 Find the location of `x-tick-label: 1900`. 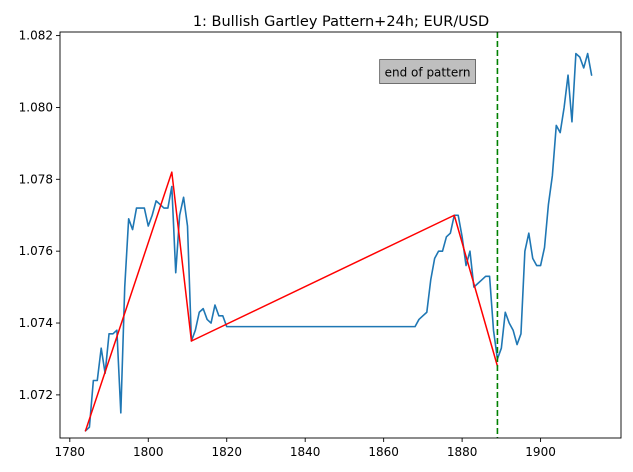

x-tick-label: 1900 is located at coordinates (540, 452).